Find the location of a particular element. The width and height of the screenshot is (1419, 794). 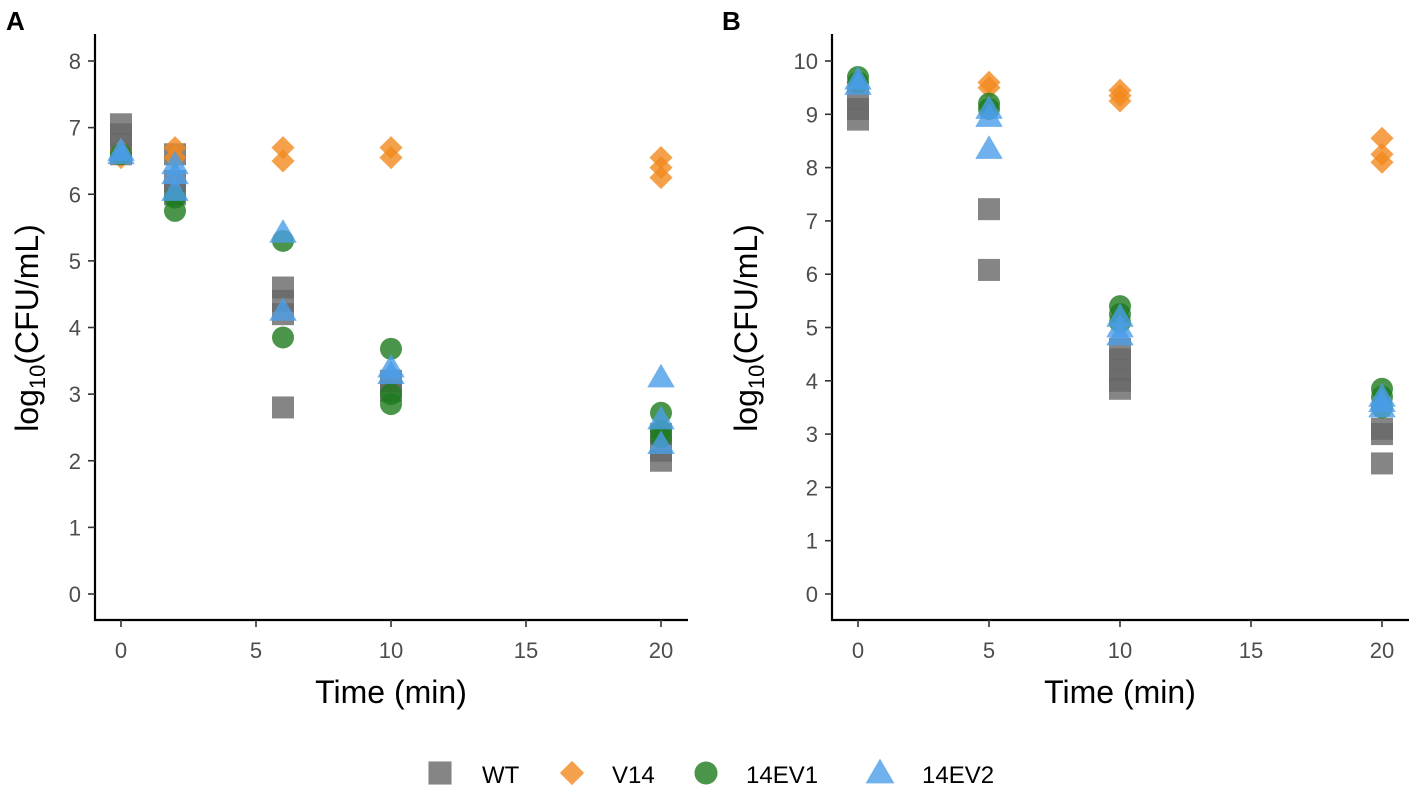

panel-a-y-axis-title: log10(CFU/mL) is located at coordinates (29, 328).